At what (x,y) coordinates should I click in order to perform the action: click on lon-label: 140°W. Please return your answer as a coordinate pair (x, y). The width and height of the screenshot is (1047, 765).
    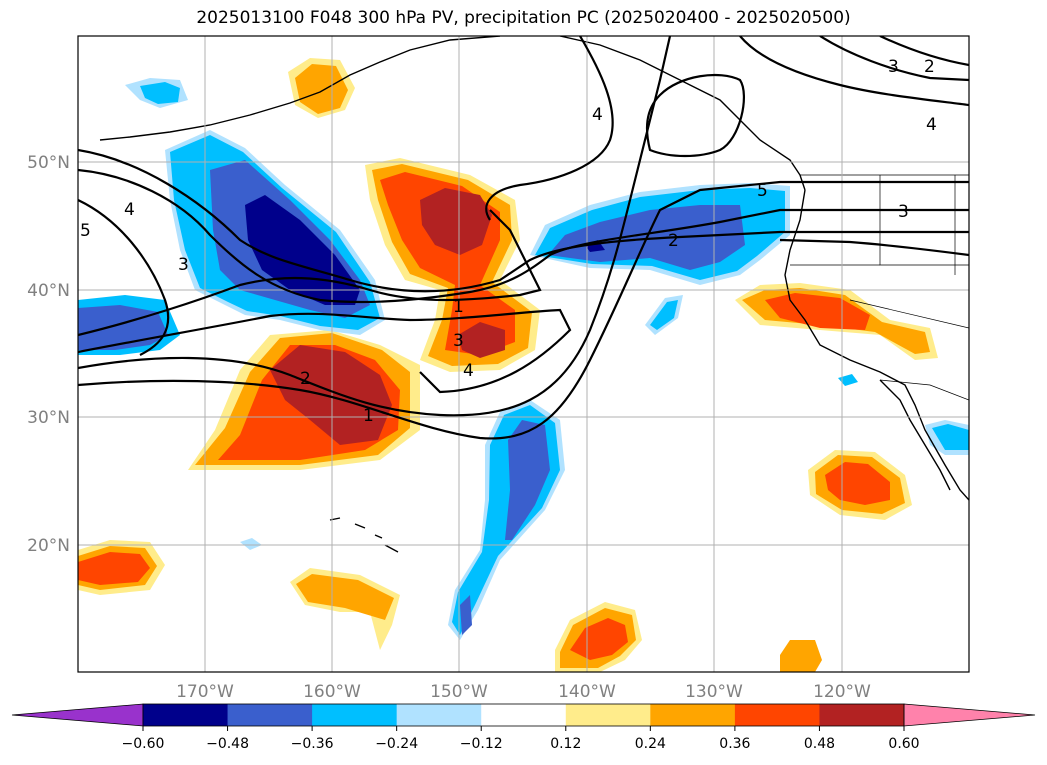
    Looking at the image, I should click on (587, 692).